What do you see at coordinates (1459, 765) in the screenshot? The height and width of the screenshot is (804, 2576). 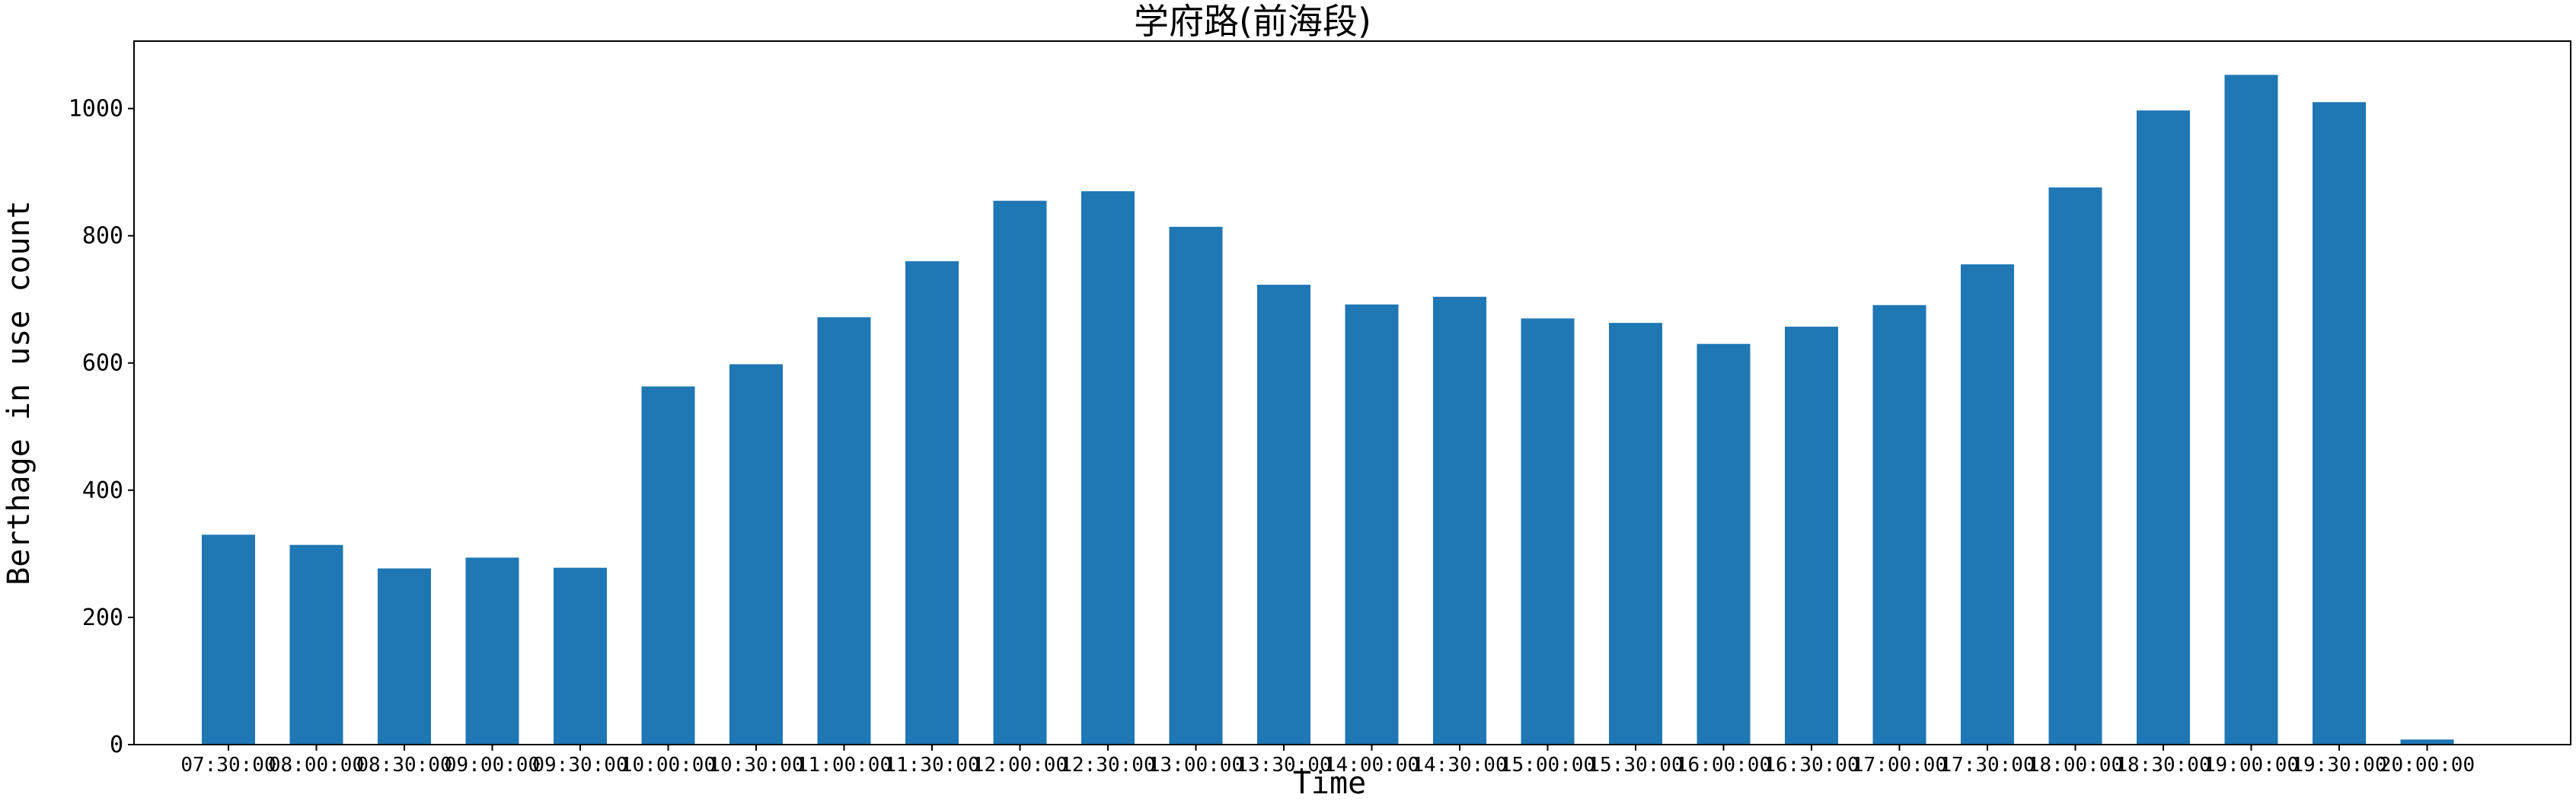 I see `x-tick-label: 14:30:00` at bounding box center [1459, 765].